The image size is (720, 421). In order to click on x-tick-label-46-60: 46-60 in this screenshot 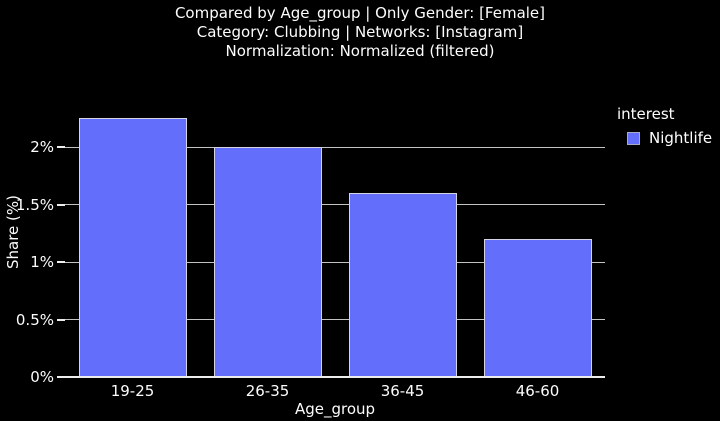, I will do `click(537, 391)`.